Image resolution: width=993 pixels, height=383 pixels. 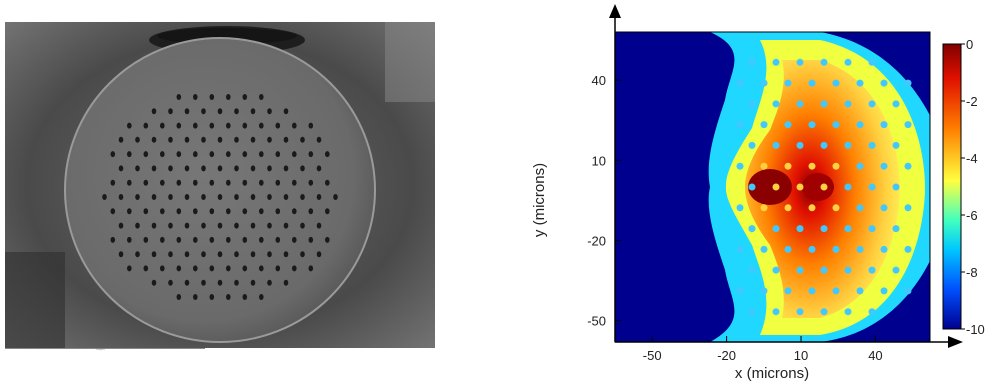 I want to click on x-tick-label: 10, so click(x=801, y=355).